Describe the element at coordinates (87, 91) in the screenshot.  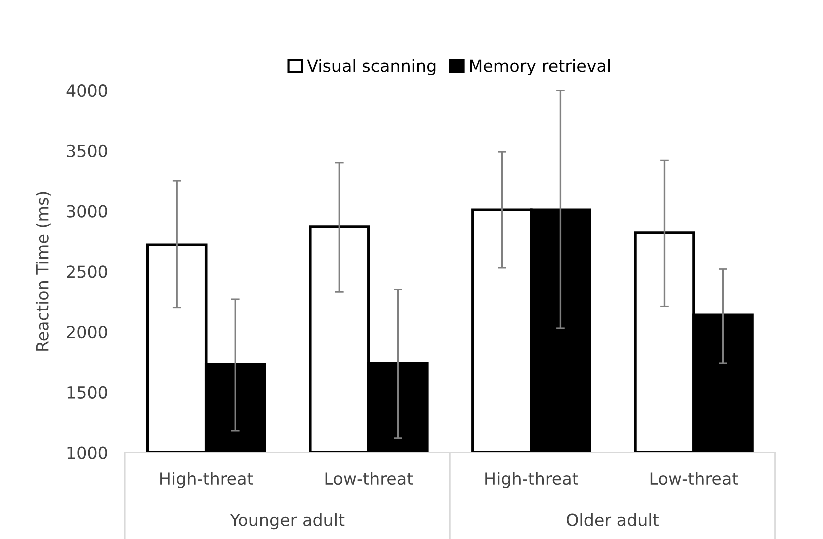
I see `y-tick-label: 4000` at that location.